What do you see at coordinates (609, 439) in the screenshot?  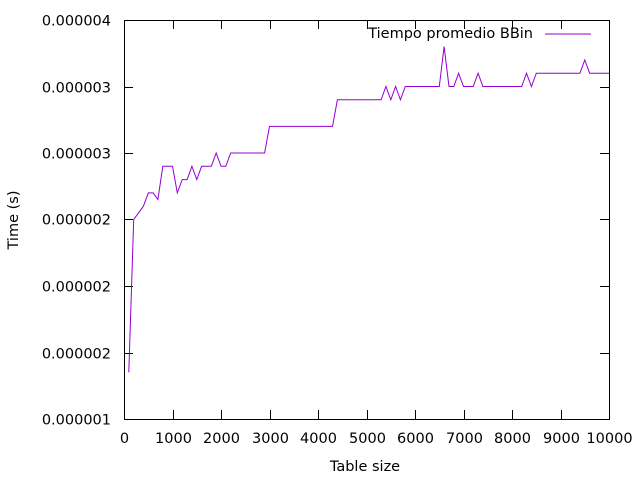 I see `x-tick-label: 10000` at bounding box center [609, 439].